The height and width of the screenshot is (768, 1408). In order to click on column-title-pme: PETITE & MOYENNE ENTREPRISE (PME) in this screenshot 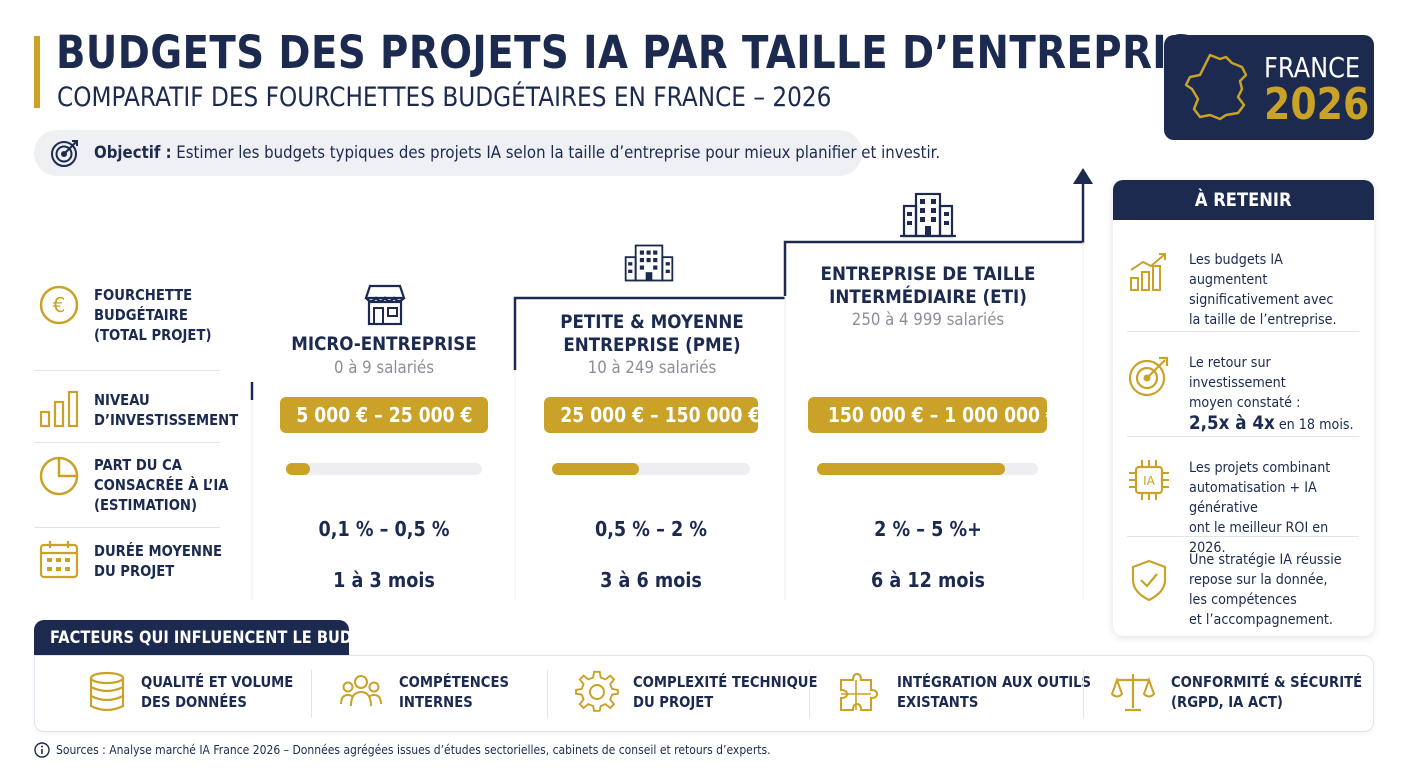, I will do `click(652, 333)`.